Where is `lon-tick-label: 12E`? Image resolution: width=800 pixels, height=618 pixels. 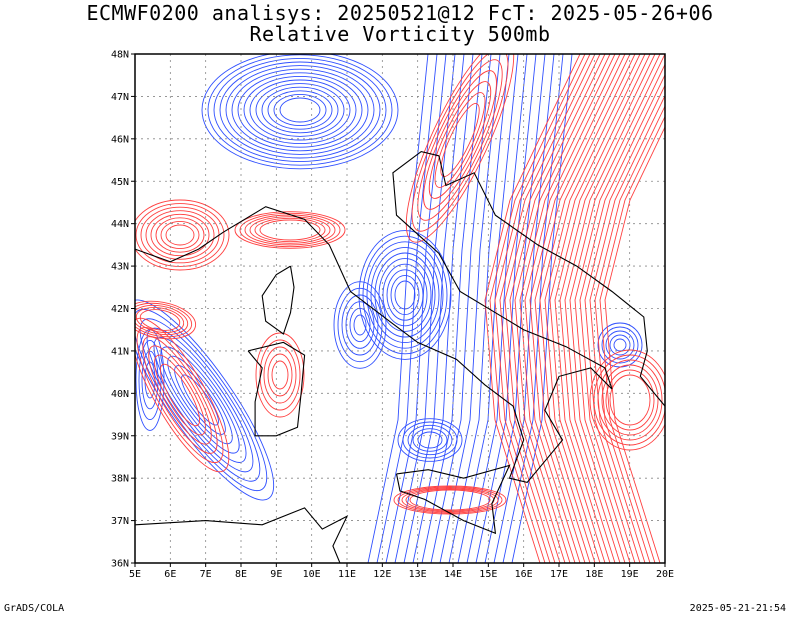 lon-tick-label: 12E is located at coordinates (382, 574).